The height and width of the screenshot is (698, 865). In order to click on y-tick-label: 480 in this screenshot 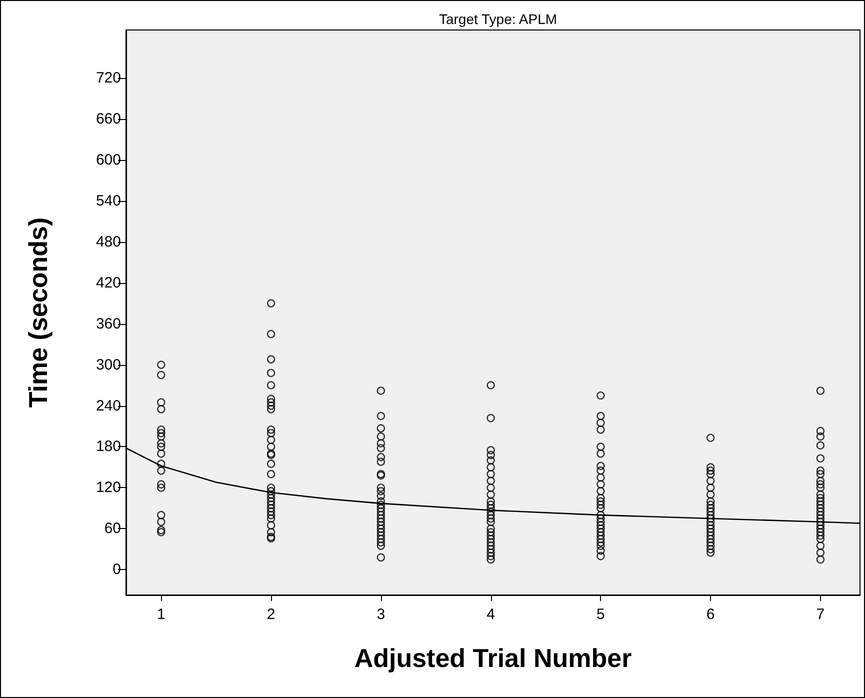, I will do `click(108, 241)`.